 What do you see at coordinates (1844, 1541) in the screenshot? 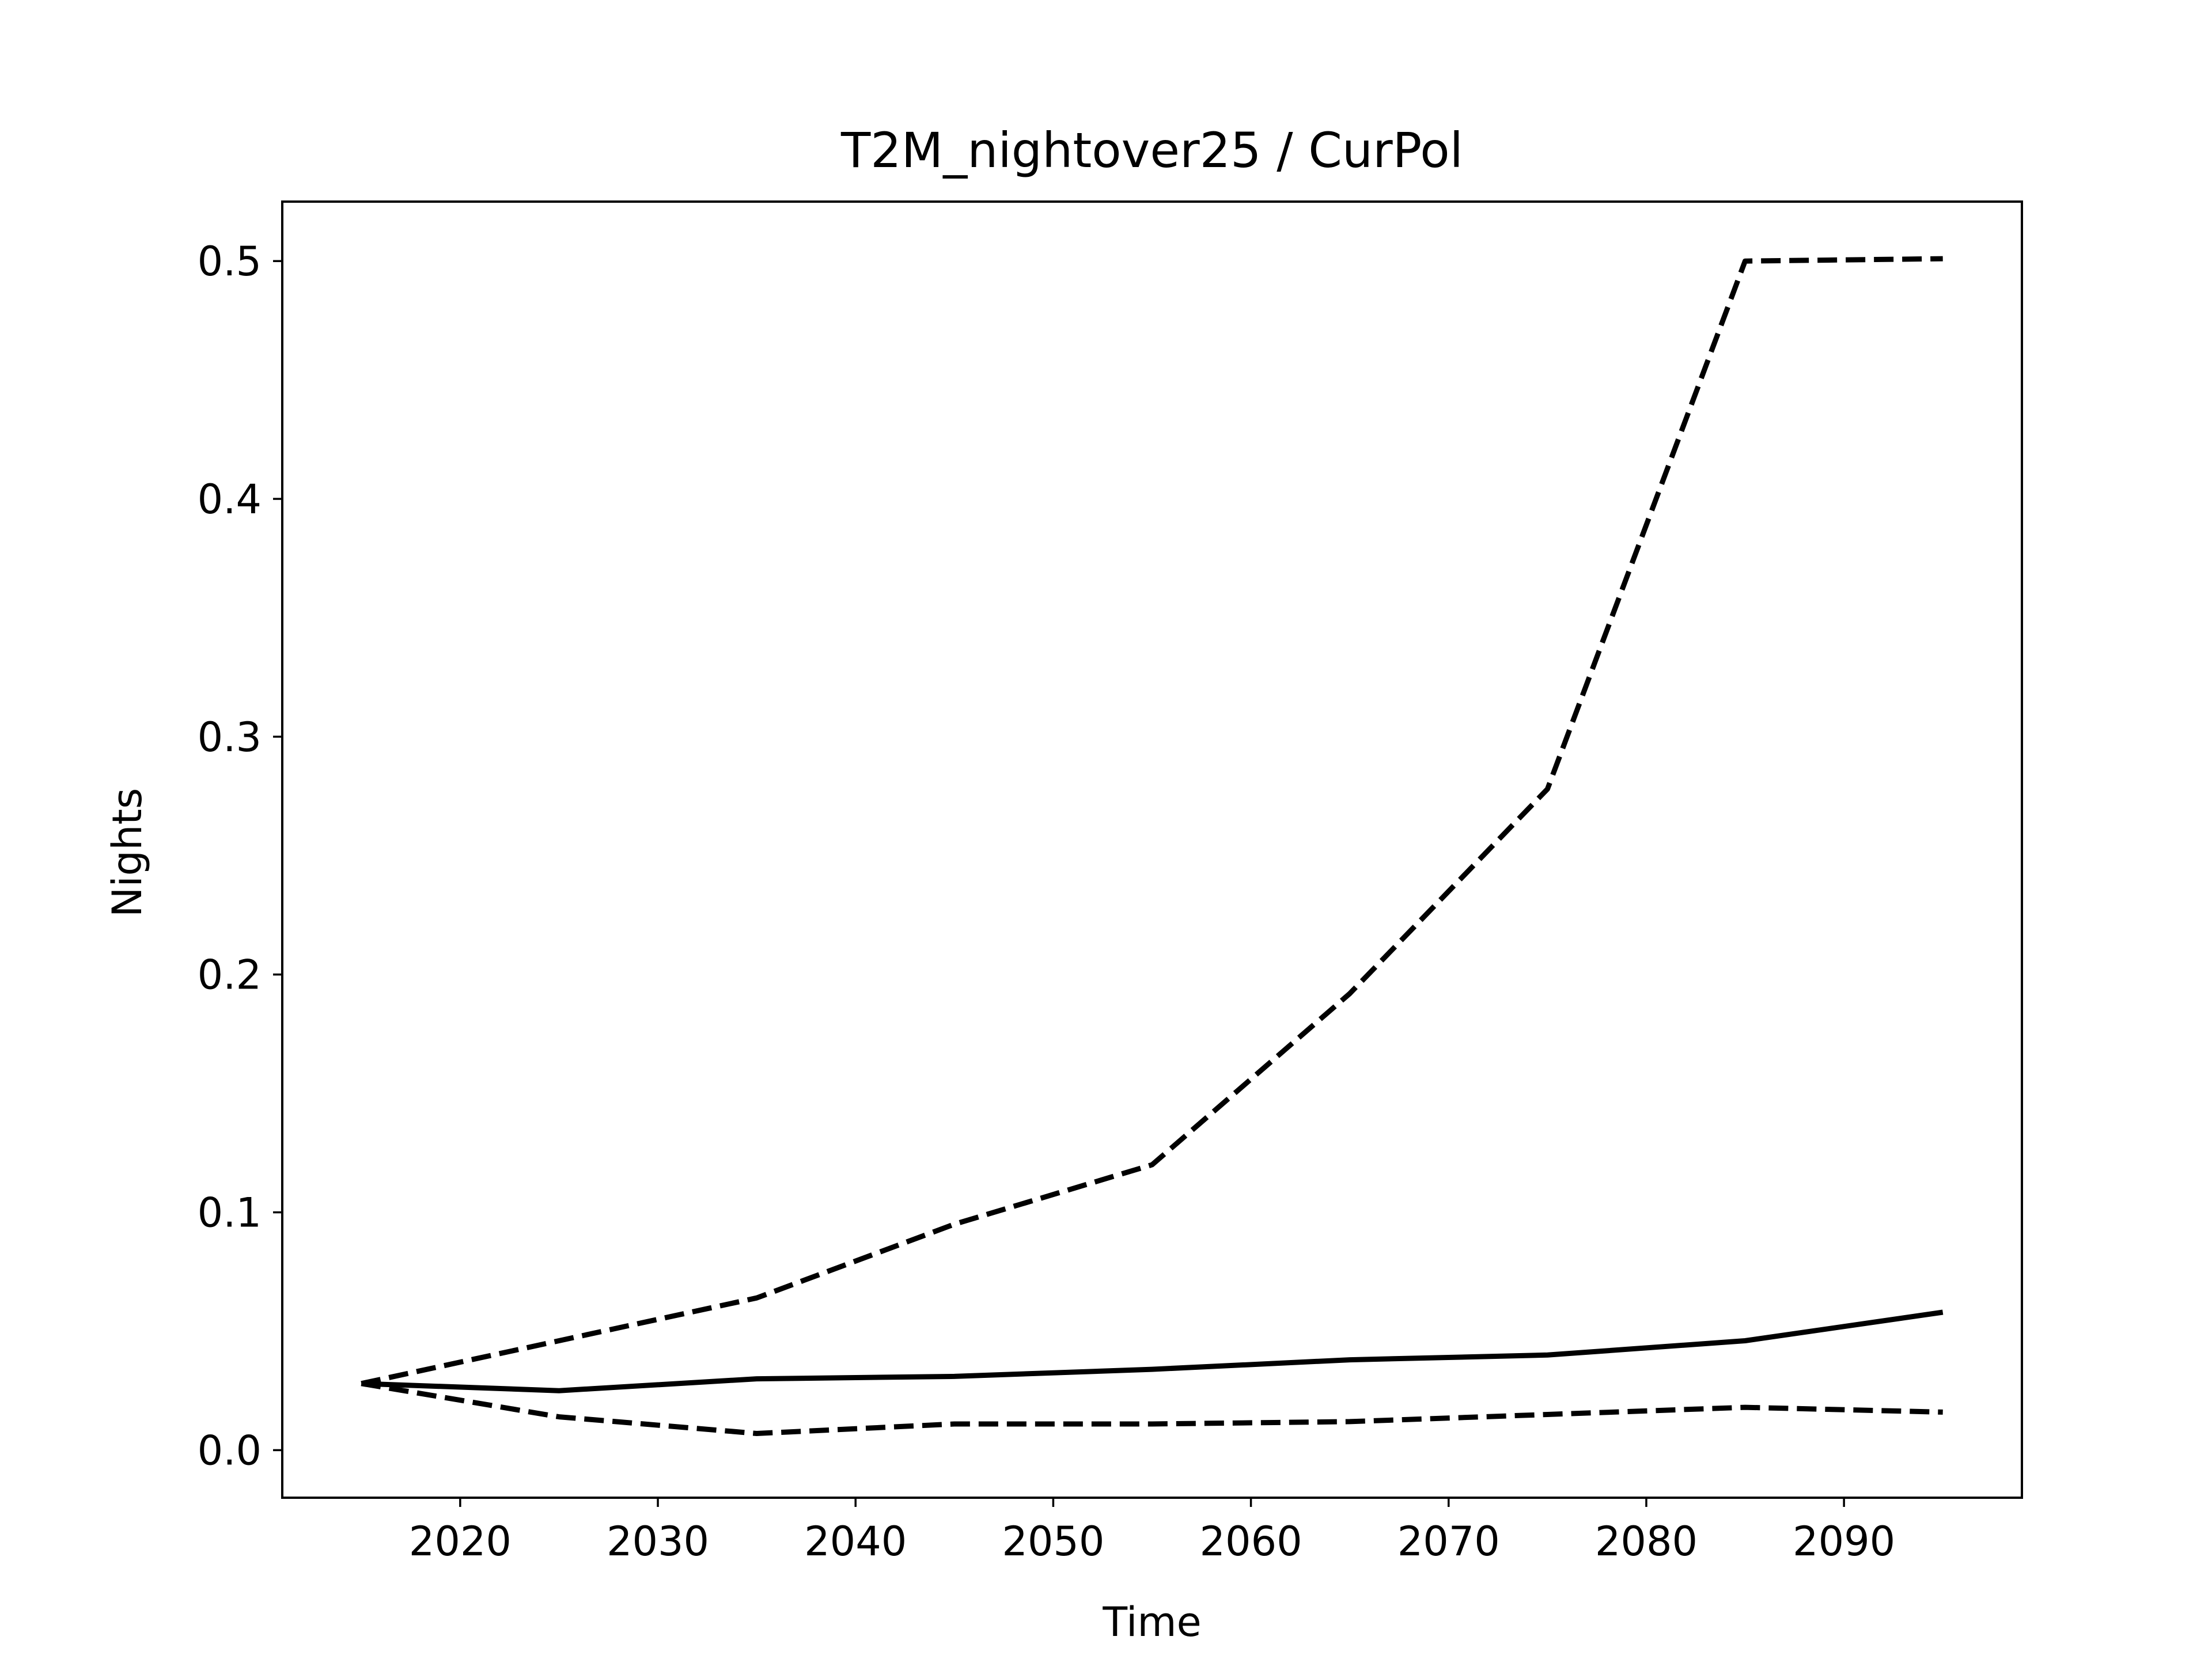
I see `x-tick-label: 2090` at bounding box center [1844, 1541].